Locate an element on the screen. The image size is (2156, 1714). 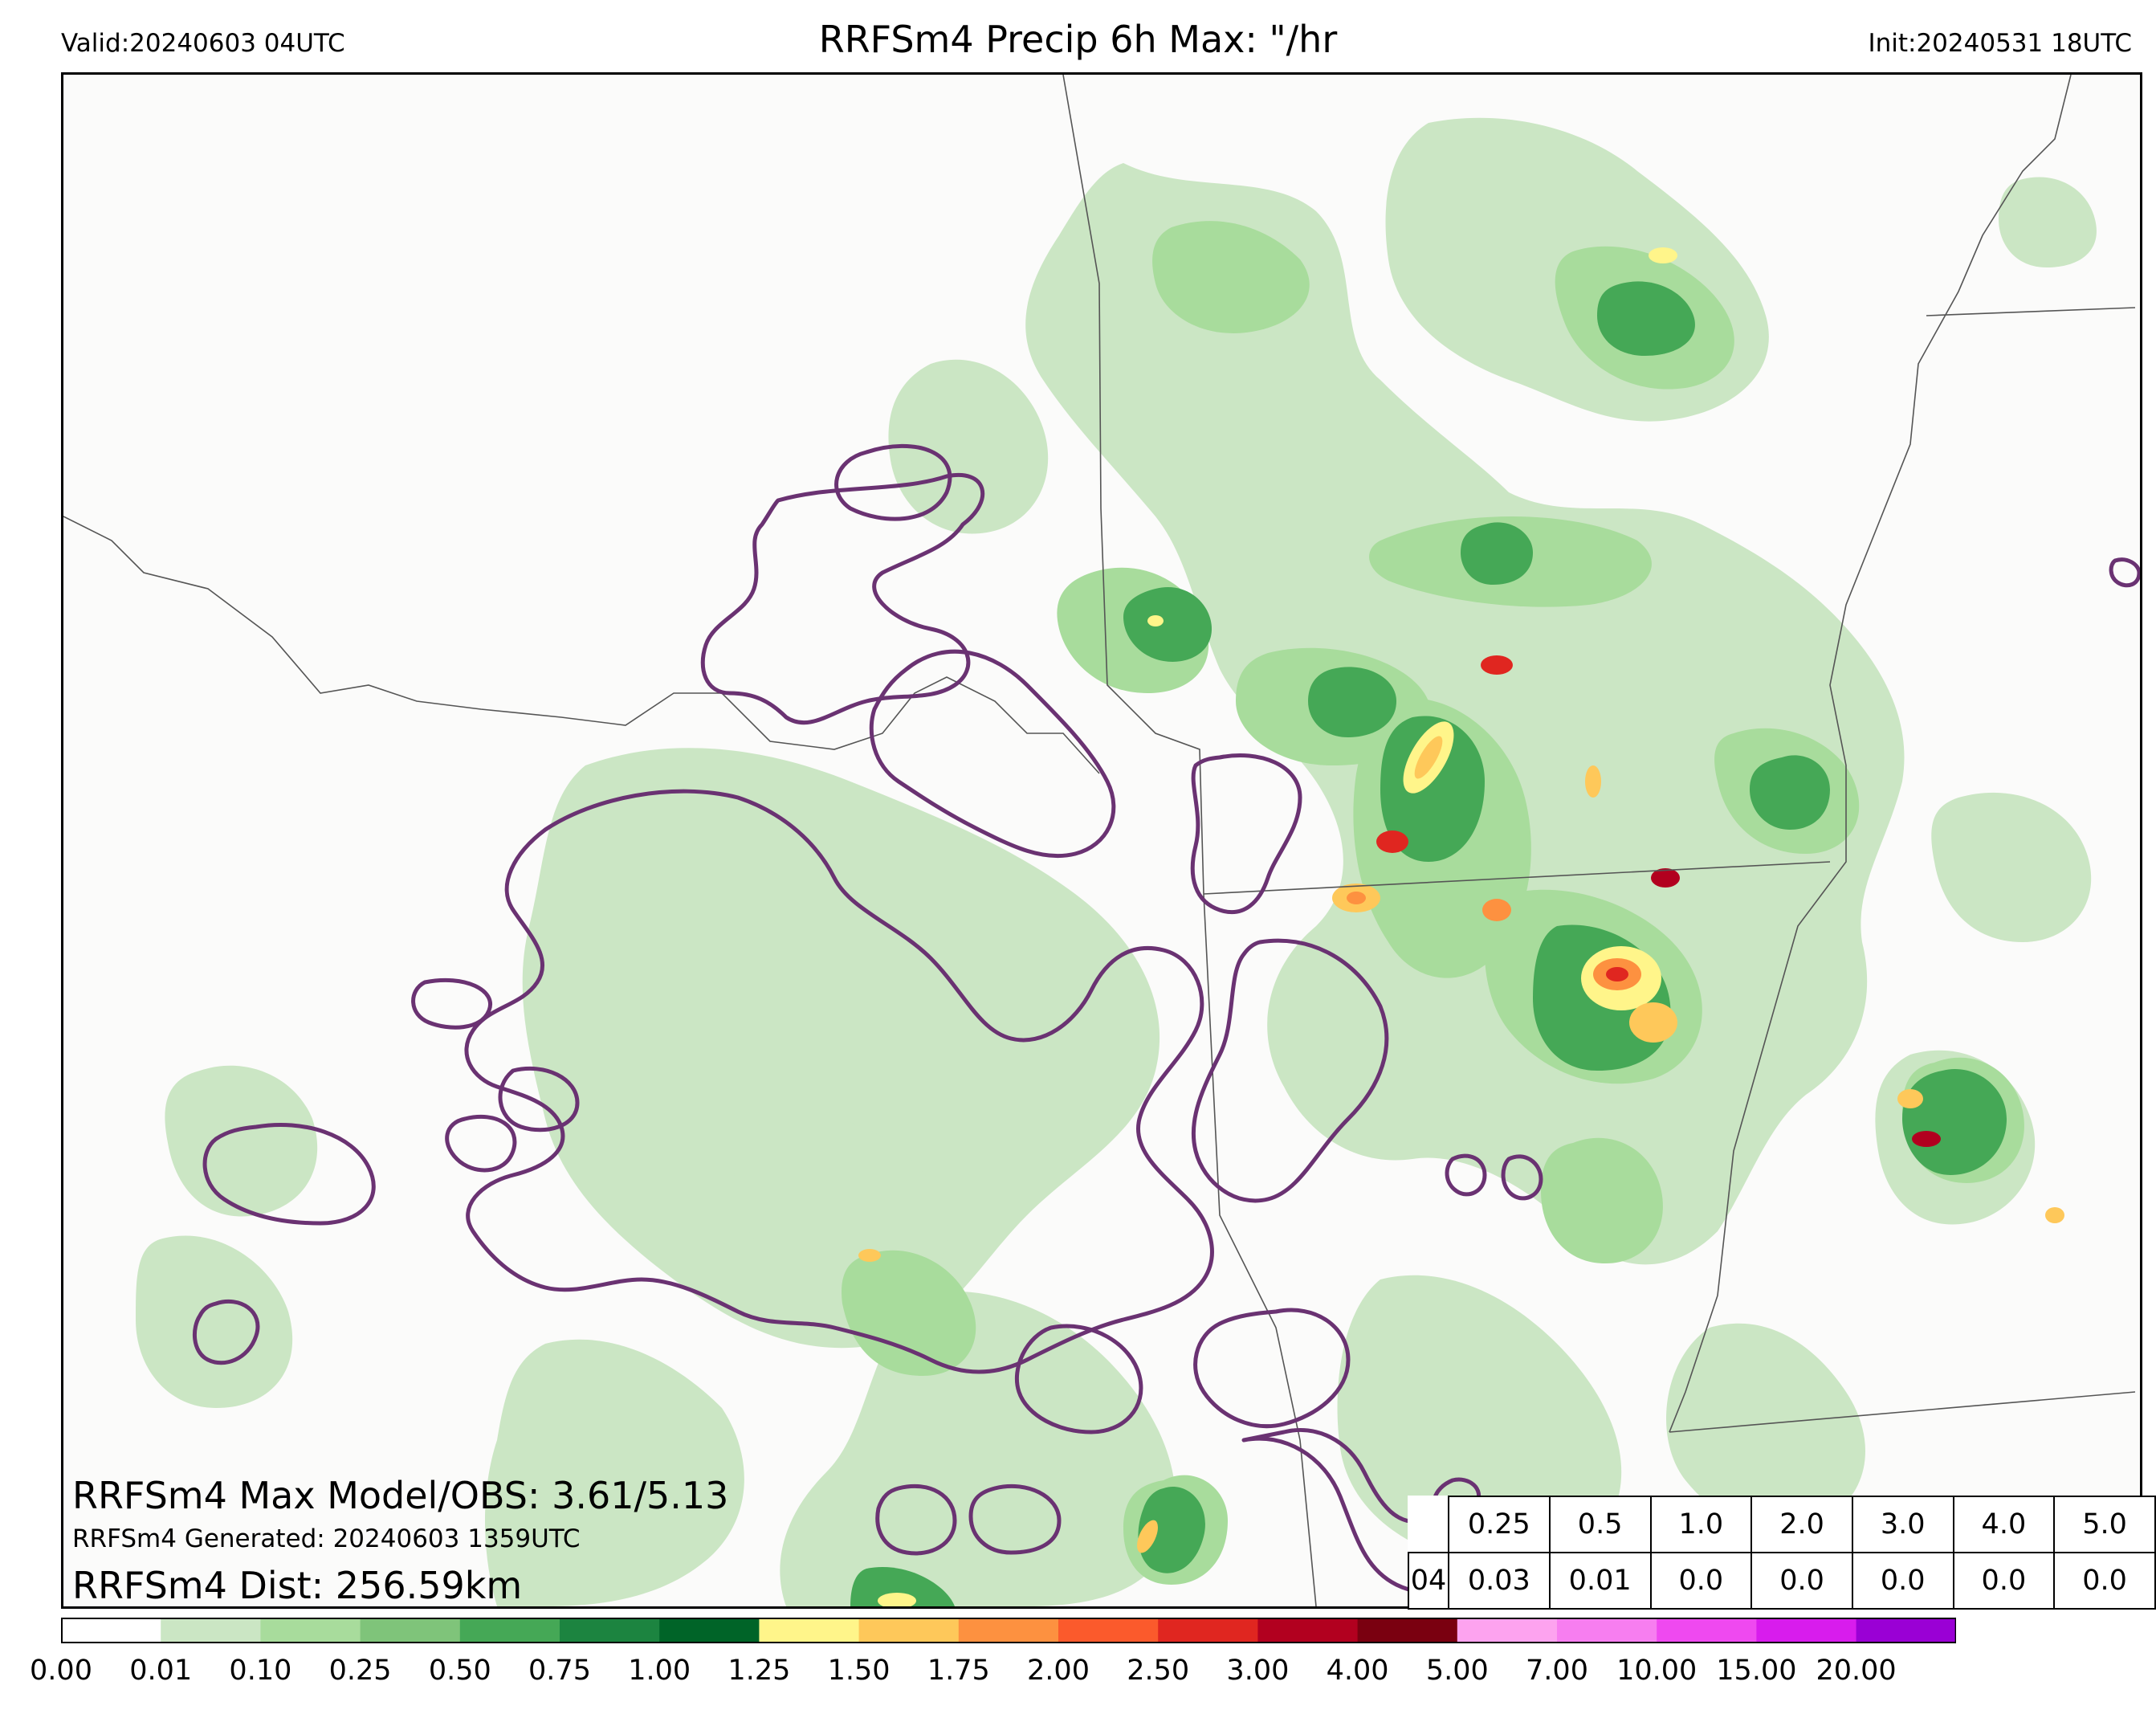
colorbar-frame is located at coordinates (1009, 1630).